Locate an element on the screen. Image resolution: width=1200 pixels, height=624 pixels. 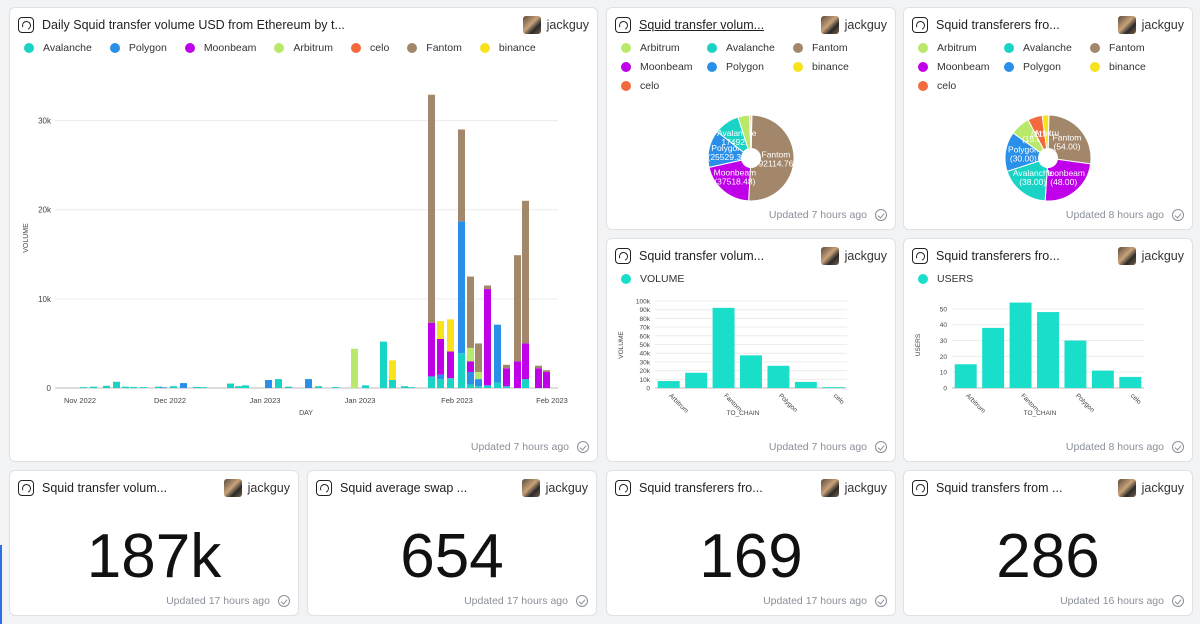
updated-status: Updated 17 hours ago is located at coordinates (526, 601).